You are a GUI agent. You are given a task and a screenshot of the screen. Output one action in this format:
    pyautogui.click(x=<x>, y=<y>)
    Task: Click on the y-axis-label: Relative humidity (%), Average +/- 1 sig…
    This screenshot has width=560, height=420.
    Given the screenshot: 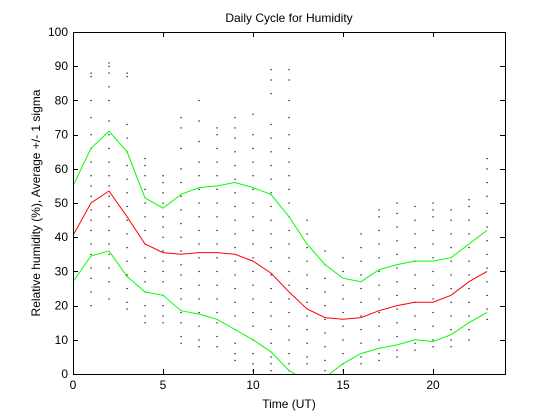 What is the action you would take?
    pyautogui.click(x=36, y=202)
    